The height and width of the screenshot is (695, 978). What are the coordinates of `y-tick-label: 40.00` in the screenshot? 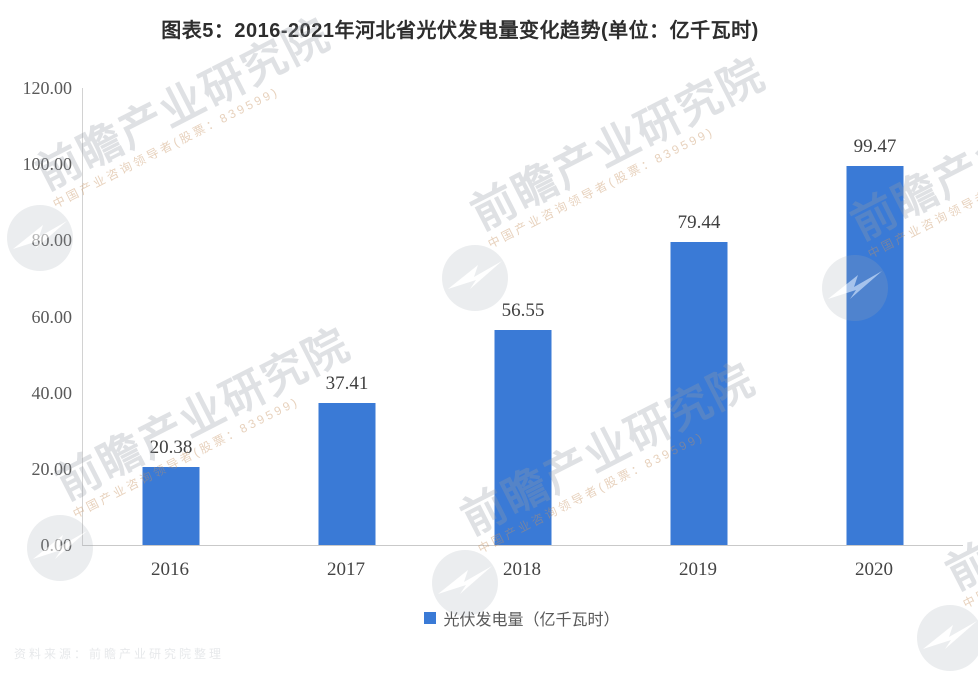 It's located at (52, 392).